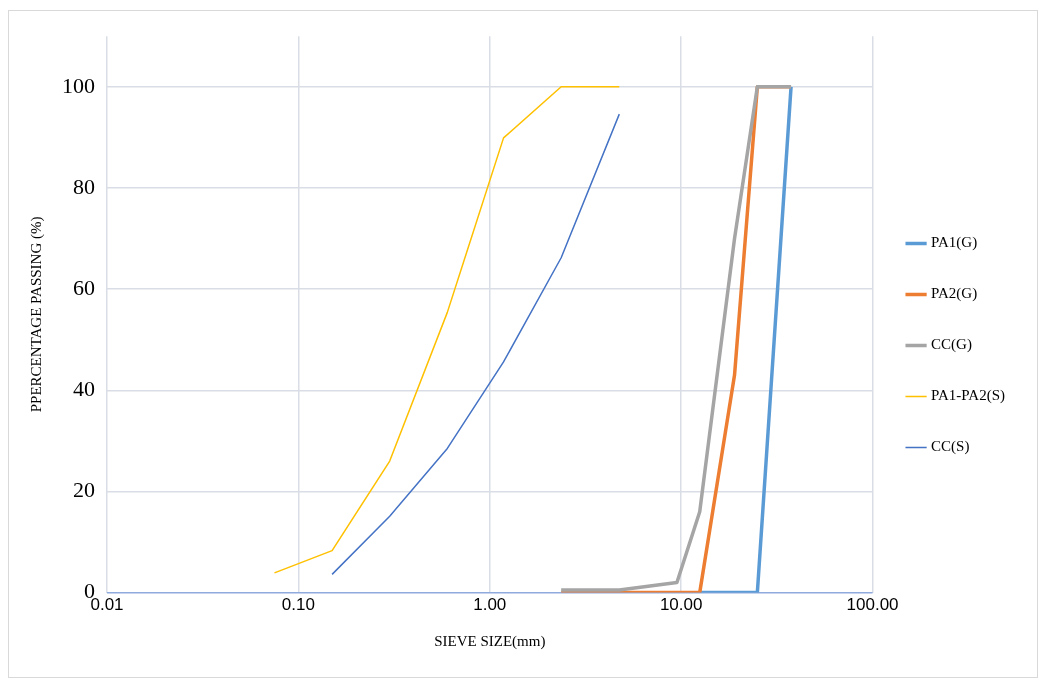 The width and height of the screenshot is (1044, 684). What do you see at coordinates (950, 447) in the screenshot?
I see `legend-label: CC(S)` at bounding box center [950, 447].